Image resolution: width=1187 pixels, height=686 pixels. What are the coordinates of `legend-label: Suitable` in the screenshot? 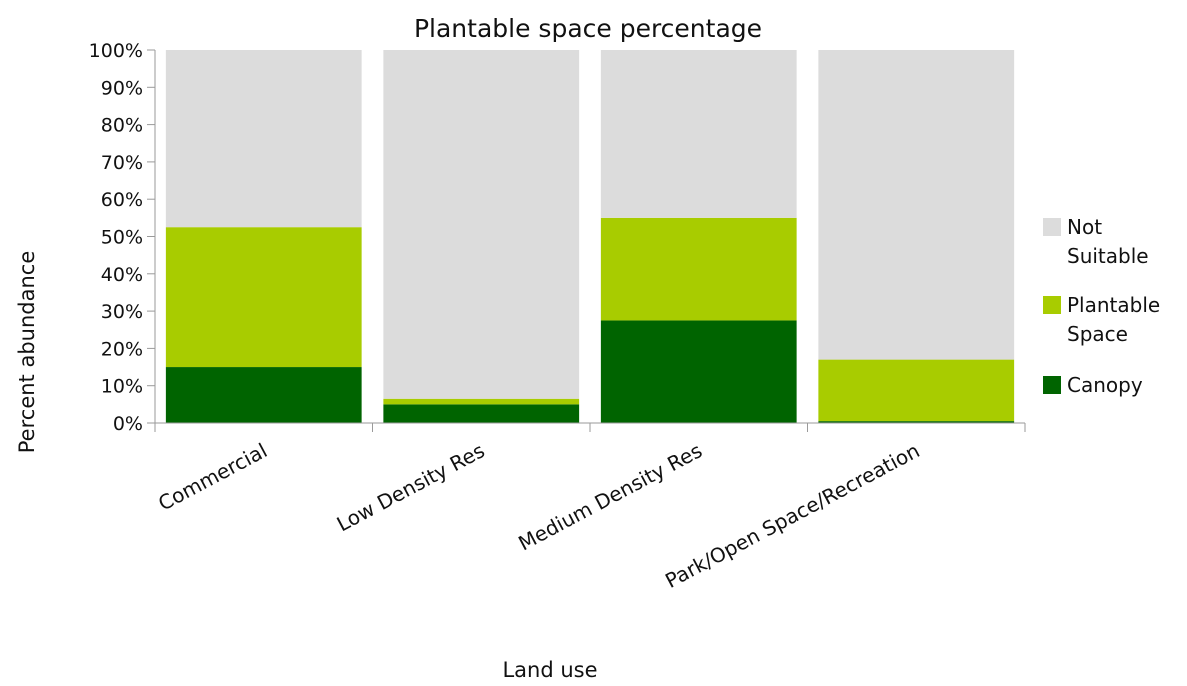 It's located at (1108, 256).